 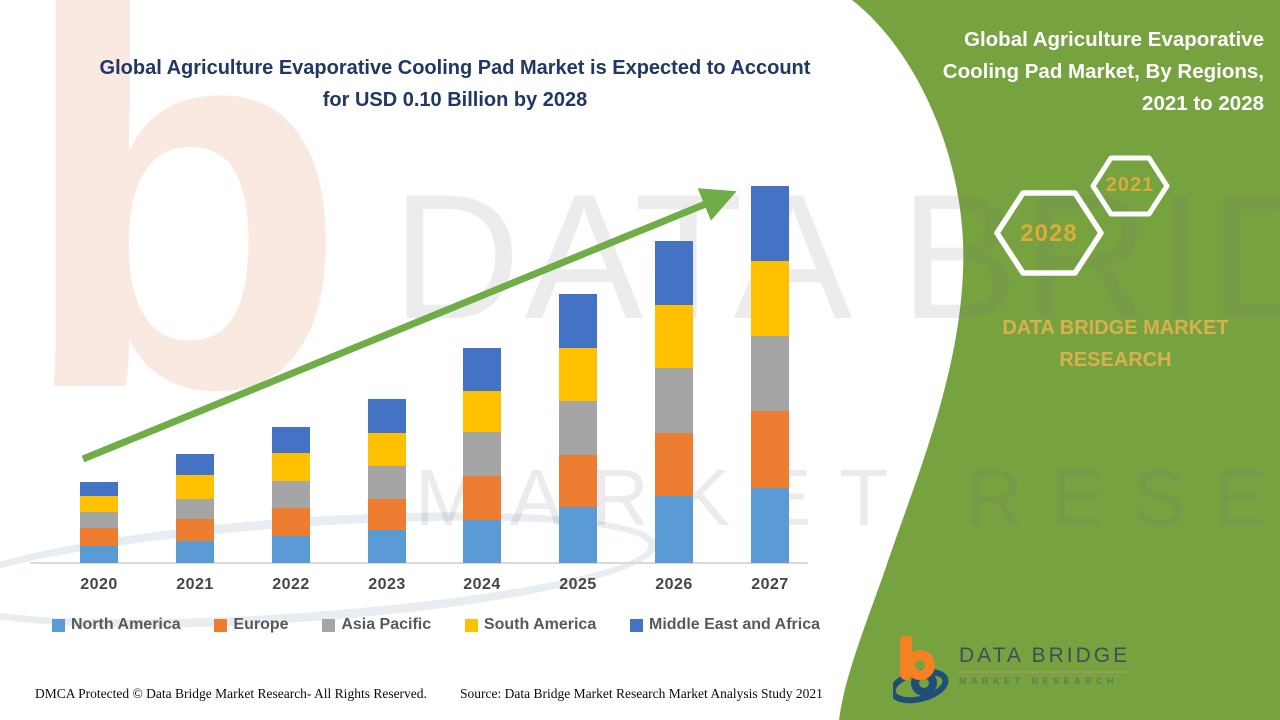 I want to click on hexagon-badges, so click(x=1082, y=215).